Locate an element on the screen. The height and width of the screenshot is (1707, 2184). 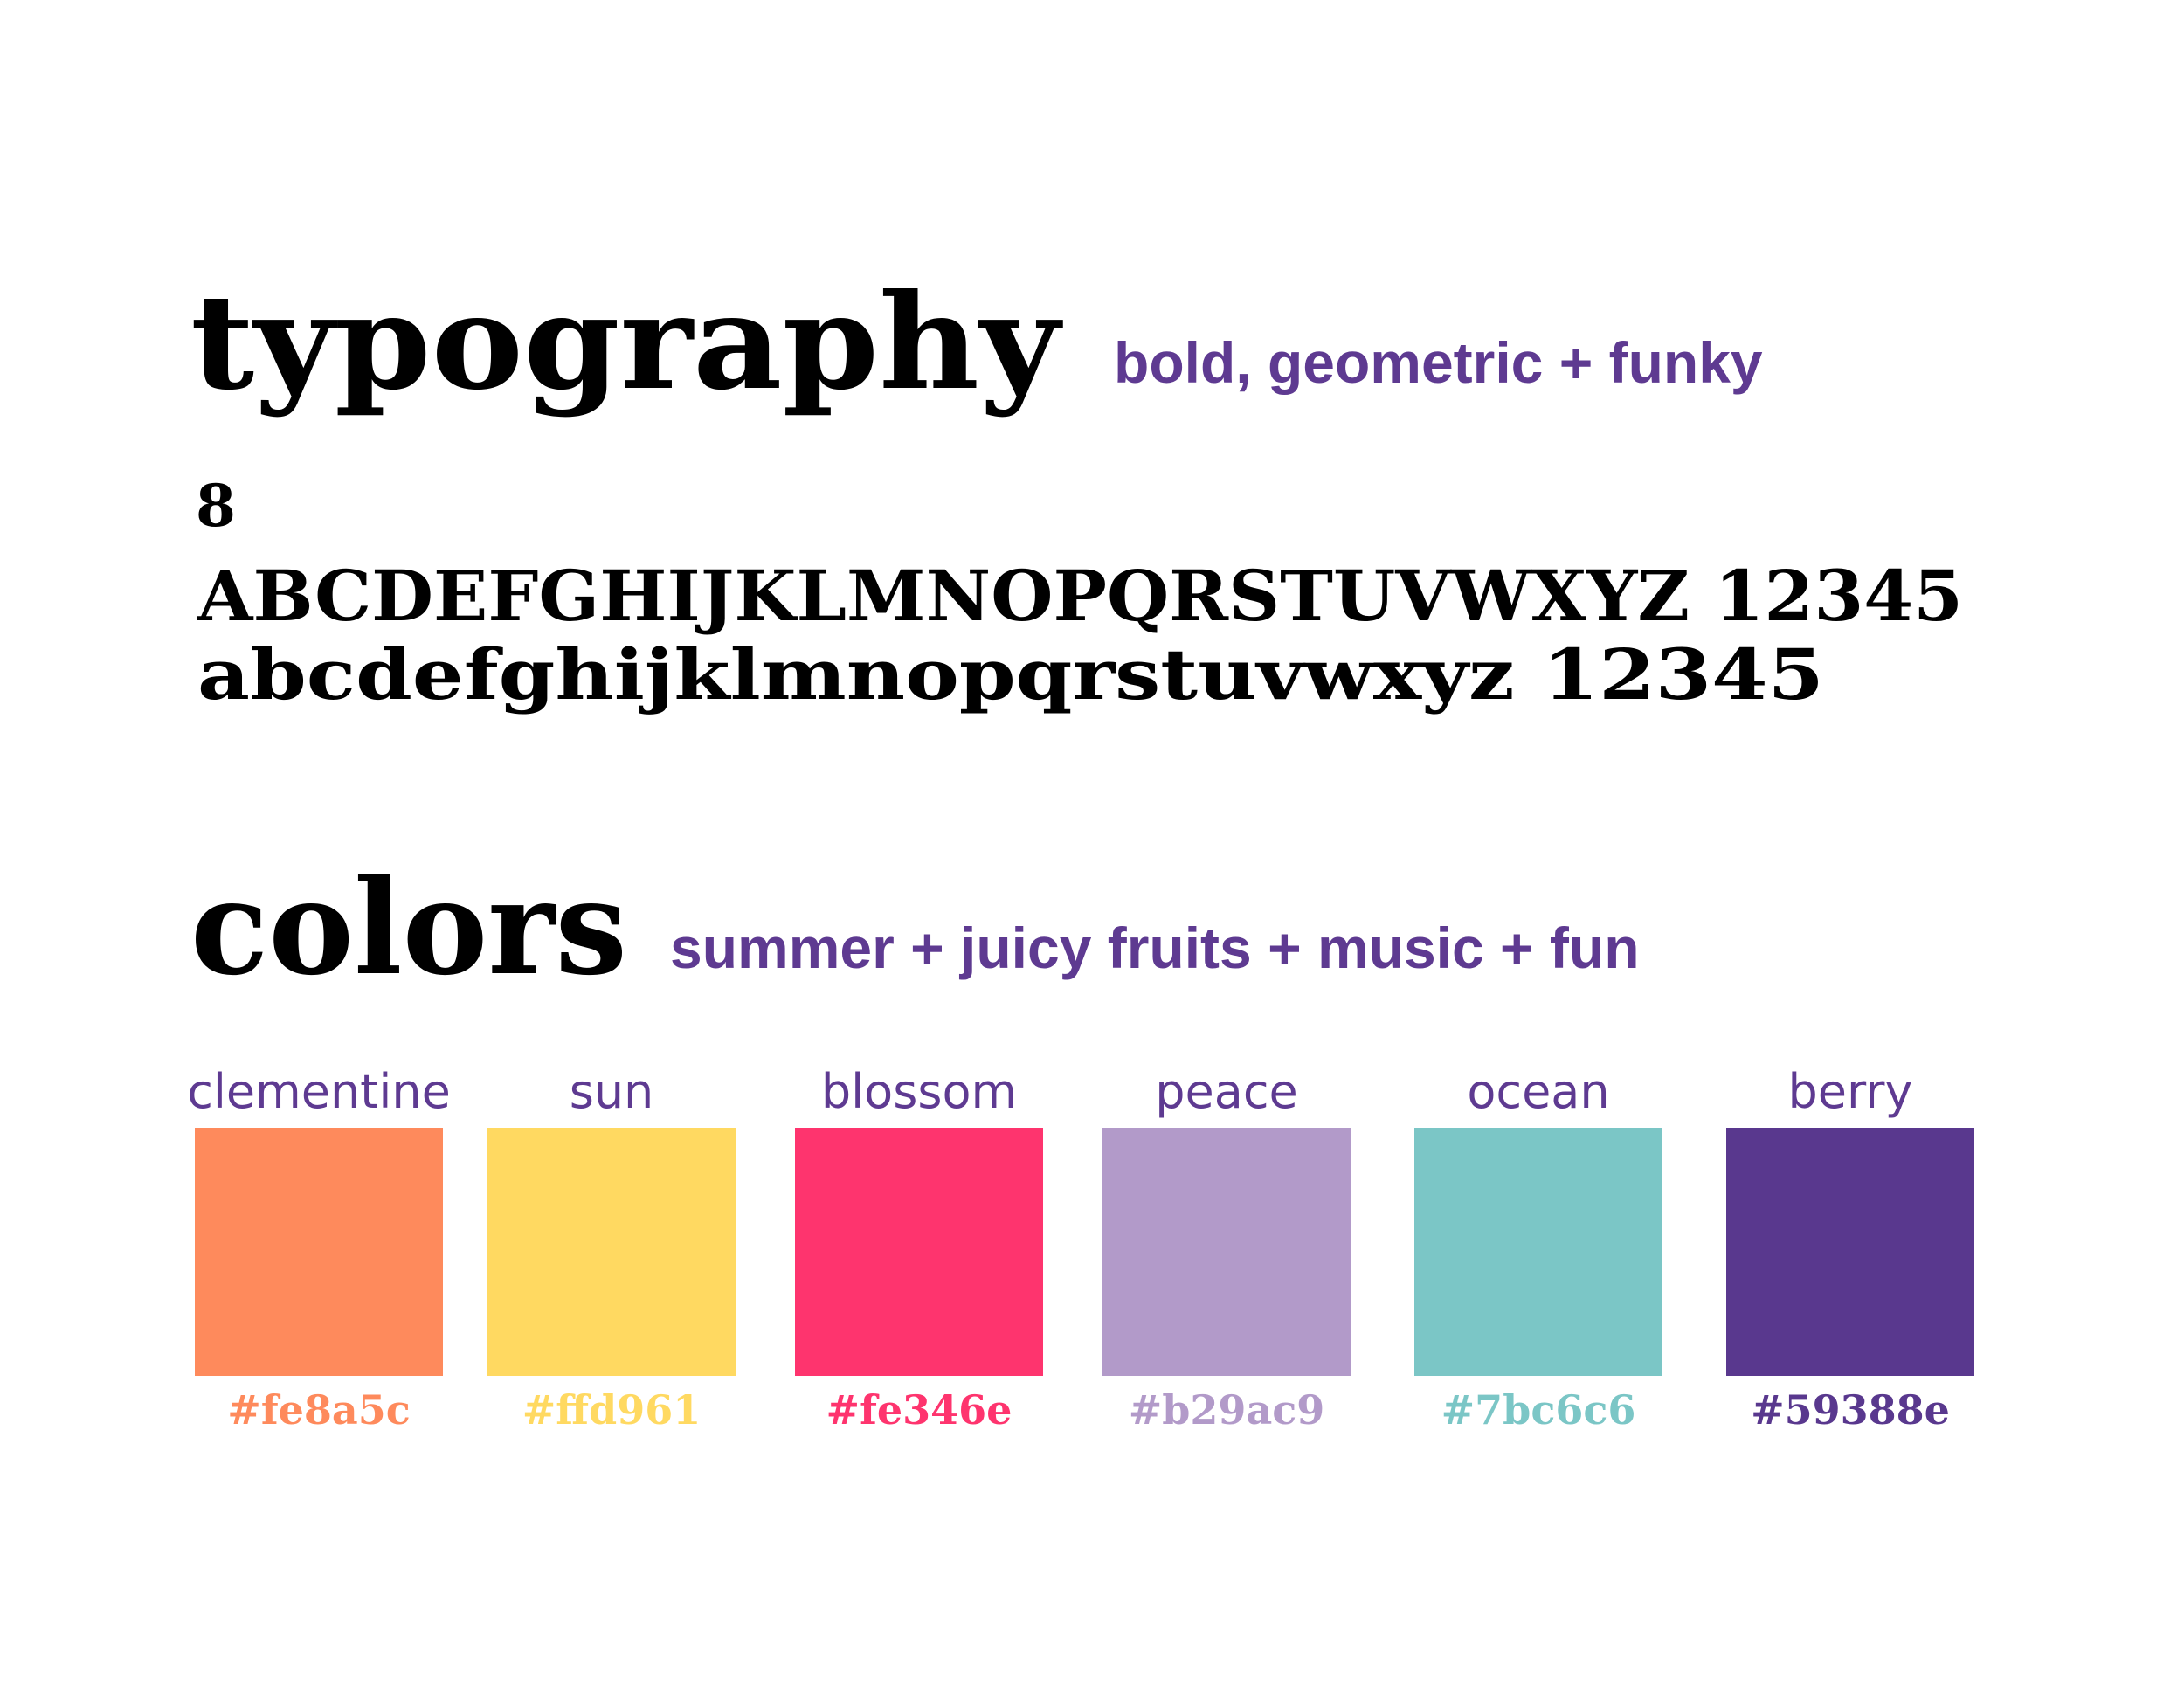
swatch-hex: #fe346e is located at coordinates (919, 1410).